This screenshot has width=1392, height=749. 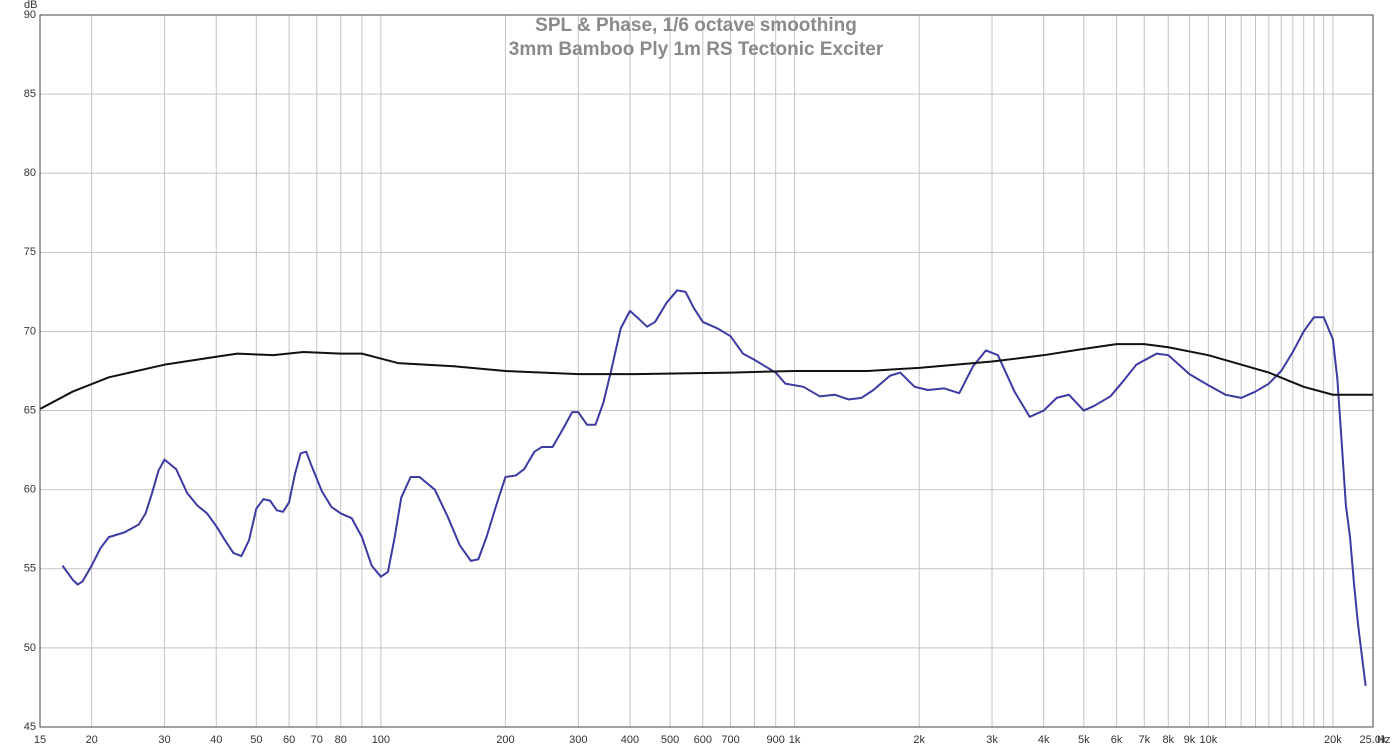 I want to click on x-tick-label: 200, so click(x=505, y=740).